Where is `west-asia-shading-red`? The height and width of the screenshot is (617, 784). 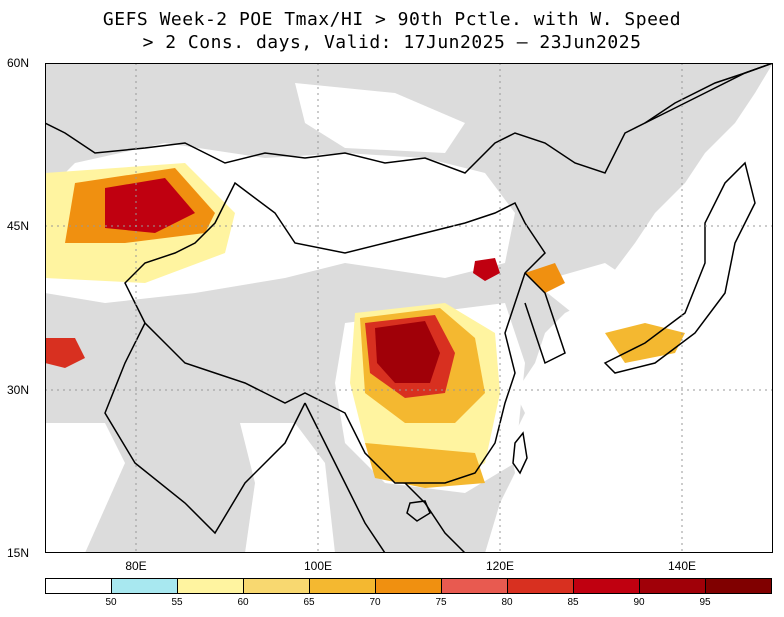
west-asia-shading-red is located at coordinates (150, 205).